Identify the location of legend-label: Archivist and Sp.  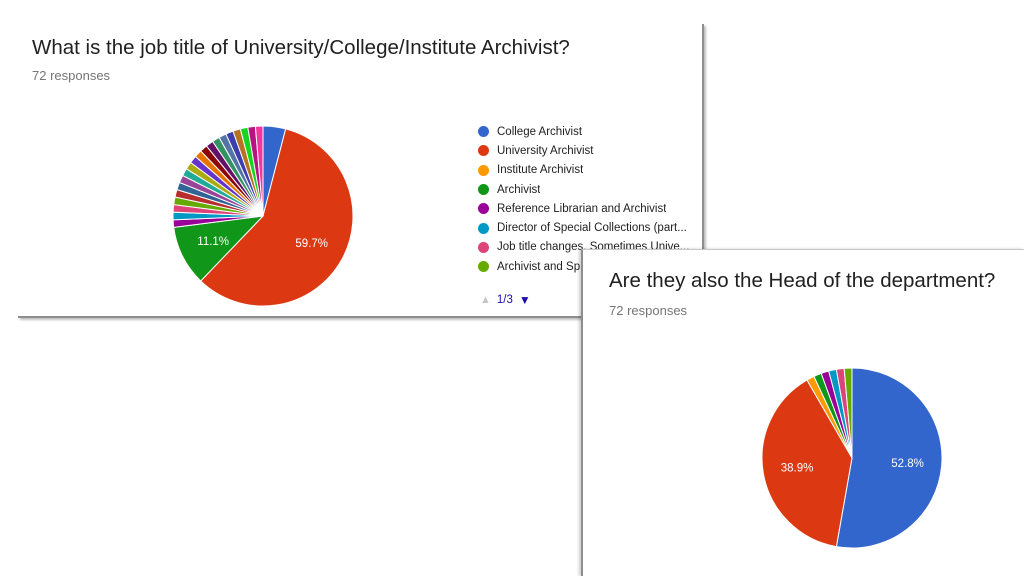
(539, 266).